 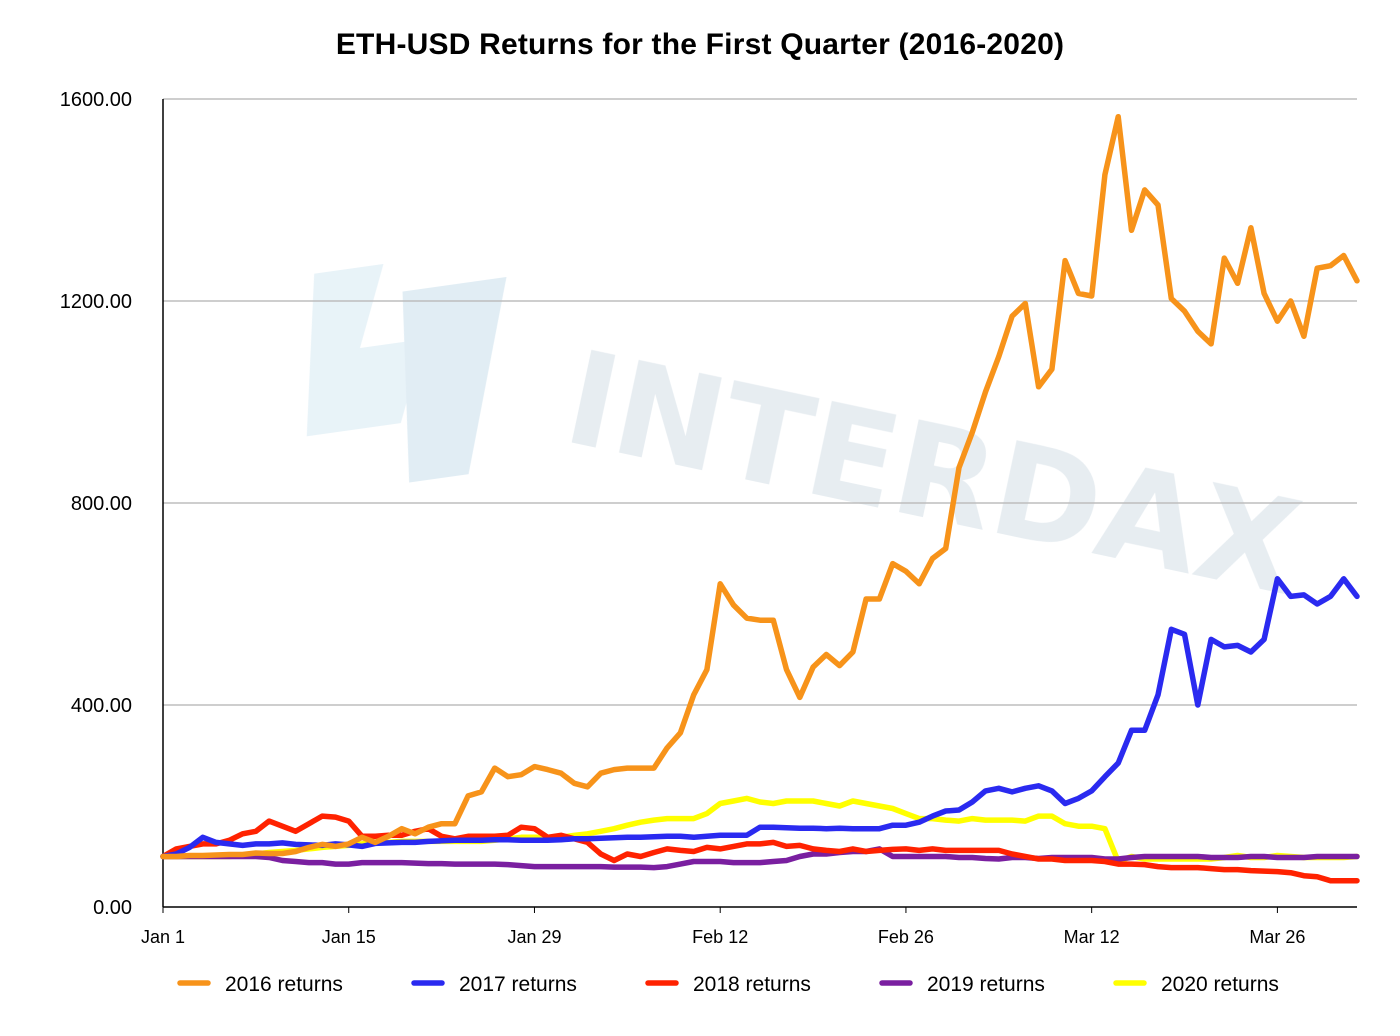 What do you see at coordinates (1277, 937) in the screenshot?
I see `x-tick-label: Mar 26` at bounding box center [1277, 937].